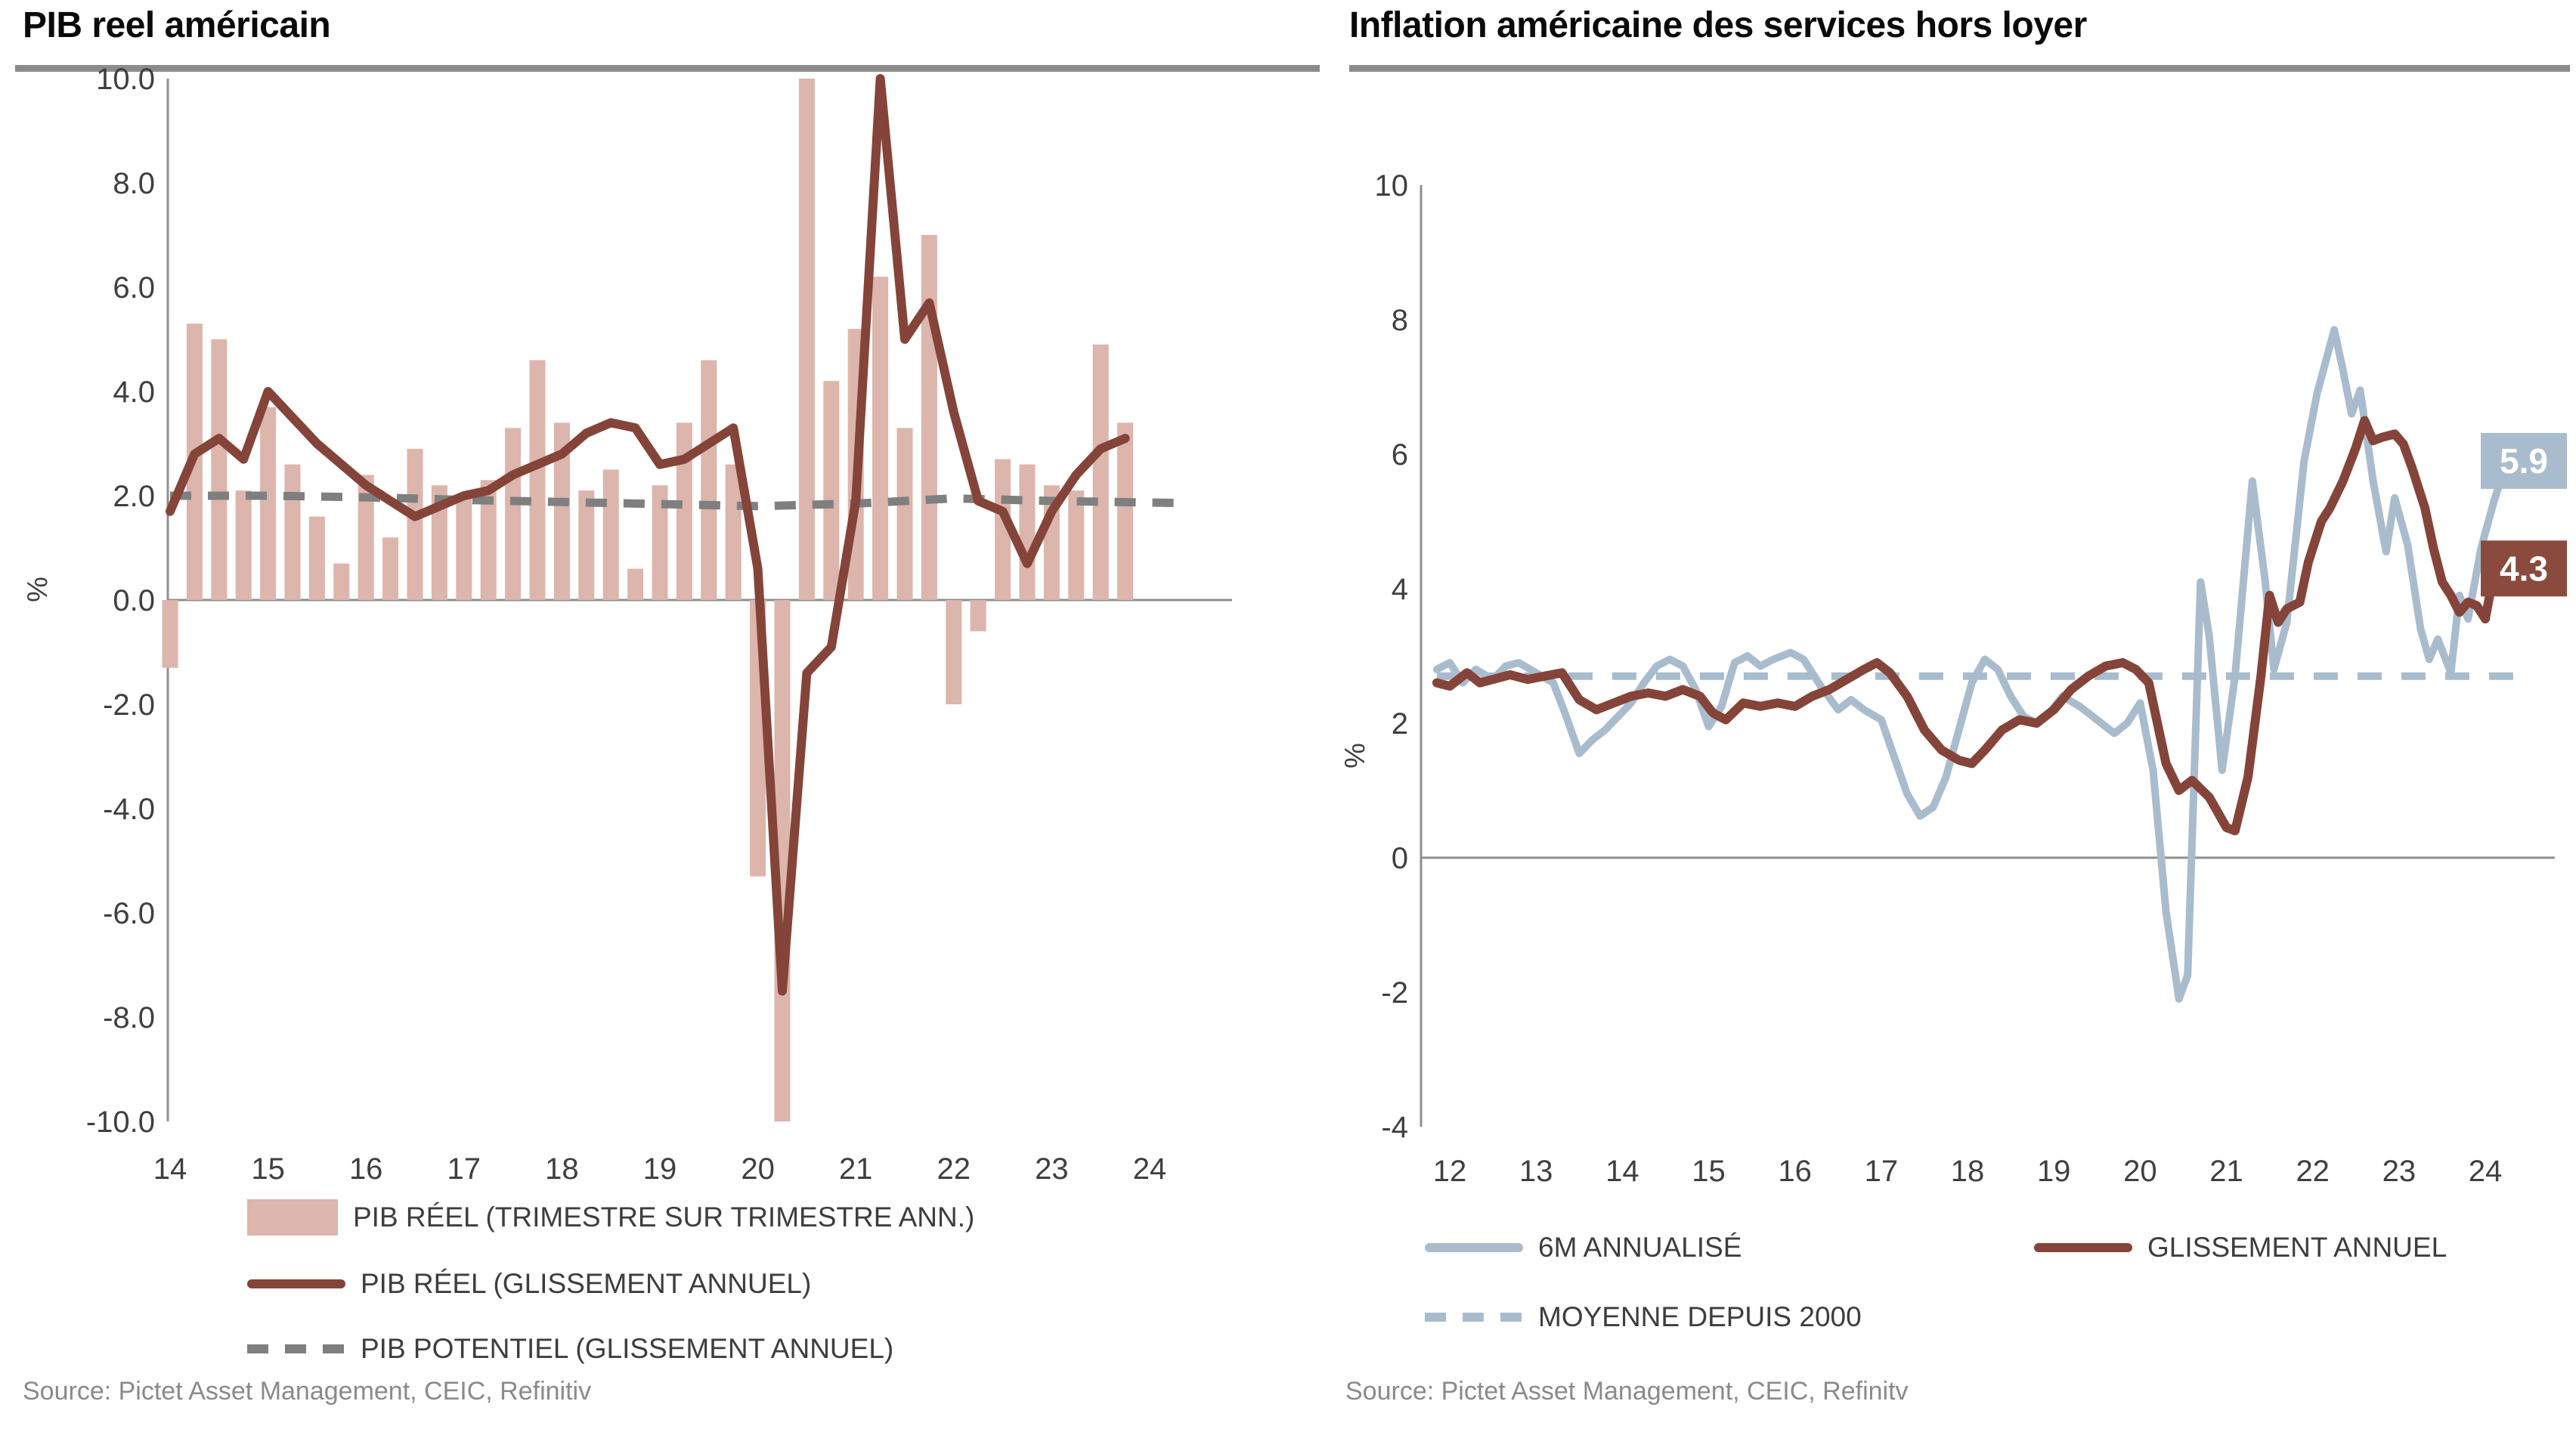 Image resolution: width=2576 pixels, height=1429 pixels. What do you see at coordinates (134, 288) in the screenshot?
I see `axis-tick-label: 6.0` at bounding box center [134, 288].